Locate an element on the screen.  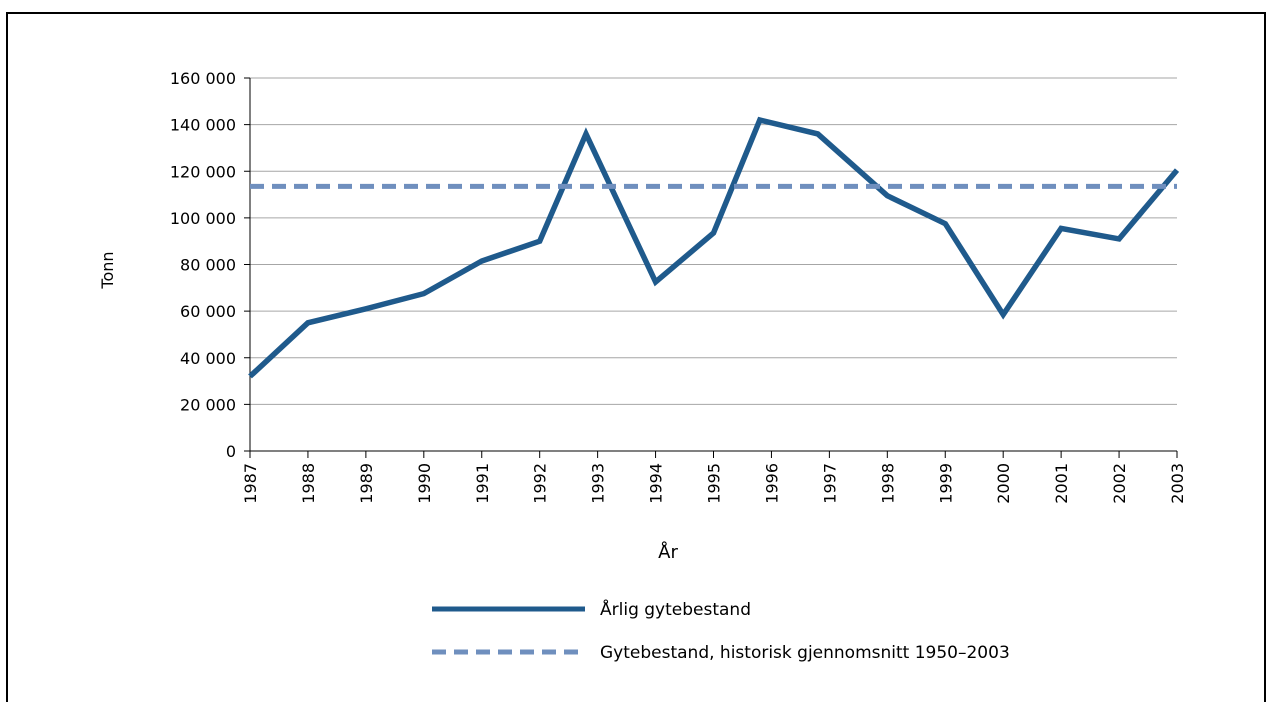
y-tick-label: 0 is located at coordinates (231, 451).